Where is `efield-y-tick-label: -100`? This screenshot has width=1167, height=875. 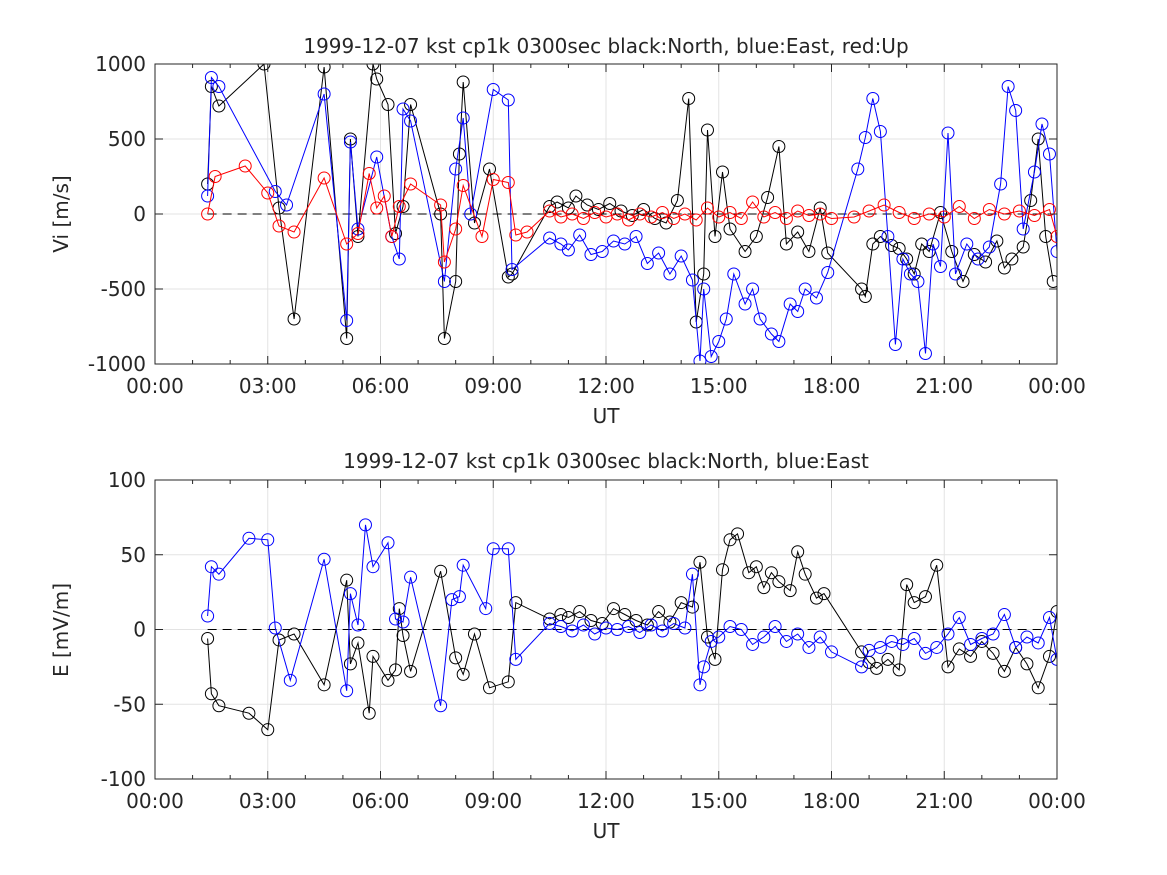 efield-y-tick-label: -100 is located at coordinates (123, 779).